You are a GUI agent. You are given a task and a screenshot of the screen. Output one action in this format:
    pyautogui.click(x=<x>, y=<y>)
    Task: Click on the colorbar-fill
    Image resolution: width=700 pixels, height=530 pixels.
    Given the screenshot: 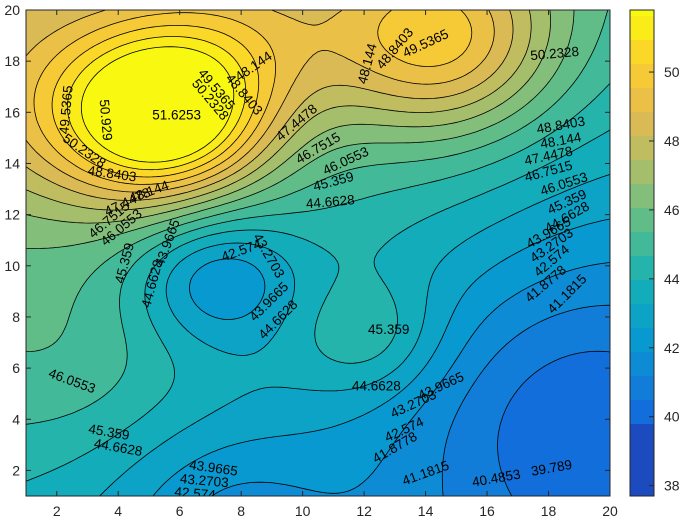 What is the action you would take?
    pyautogui.click(x=642, y=253)
    